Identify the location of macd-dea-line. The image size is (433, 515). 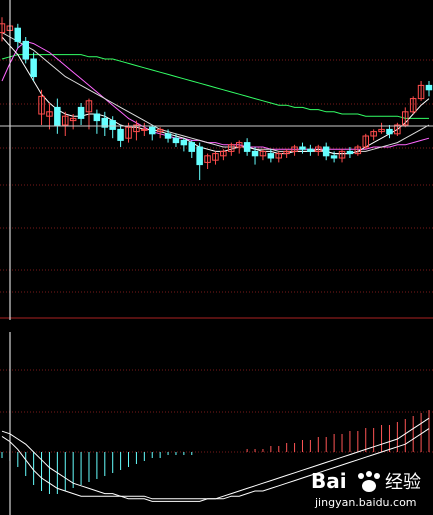
(215, 464).